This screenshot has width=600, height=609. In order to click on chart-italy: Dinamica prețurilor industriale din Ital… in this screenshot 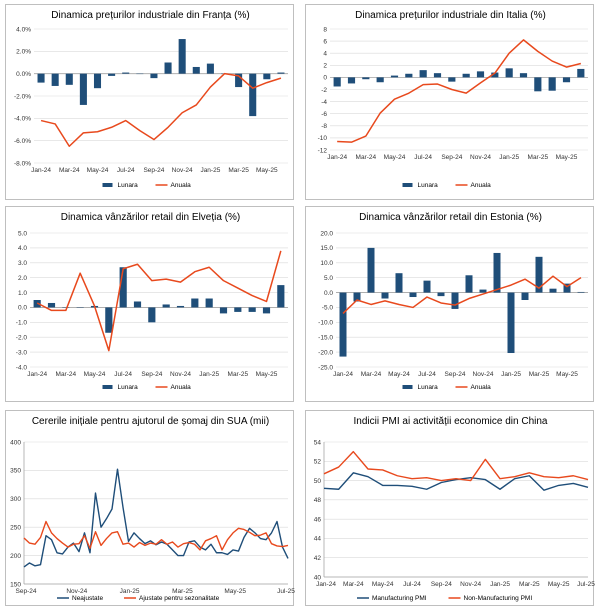, I will do `click(453, 99)`.